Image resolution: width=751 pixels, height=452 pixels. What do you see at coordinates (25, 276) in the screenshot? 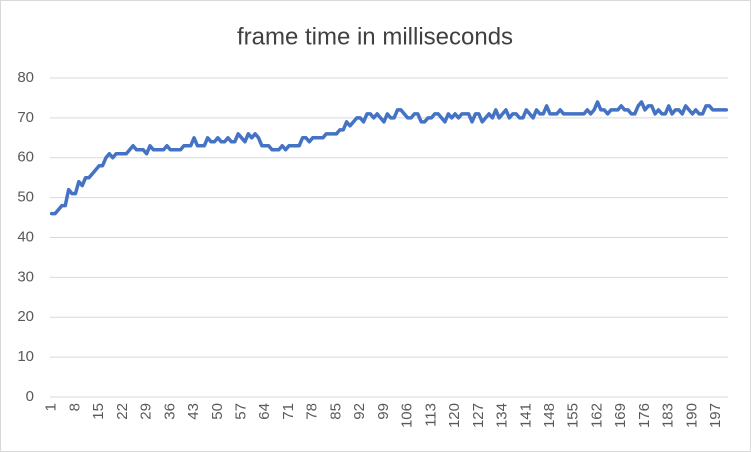
I see `y-tick-label: 30` at bounding box center [25, 276].